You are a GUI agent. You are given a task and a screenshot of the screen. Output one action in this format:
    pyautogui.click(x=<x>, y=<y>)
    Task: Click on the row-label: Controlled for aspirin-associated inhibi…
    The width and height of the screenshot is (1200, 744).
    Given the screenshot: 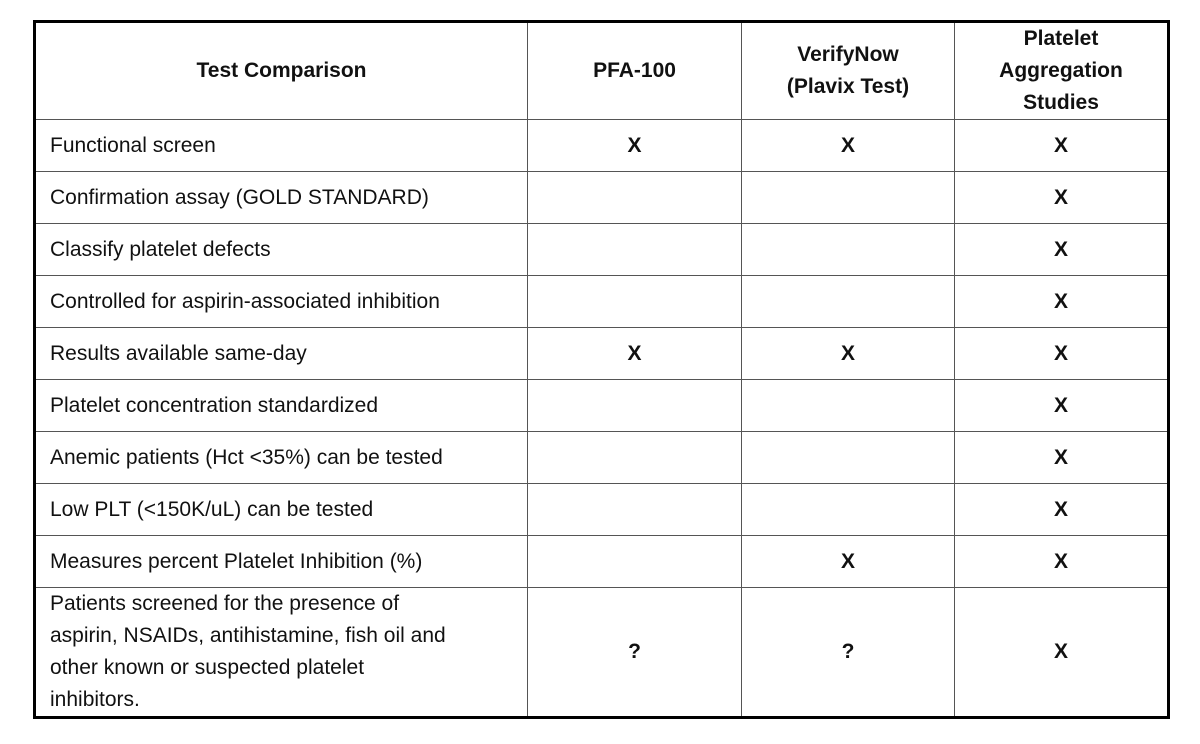 What is the action you would take?
    pyautogui.click(x=281, y=301)
    